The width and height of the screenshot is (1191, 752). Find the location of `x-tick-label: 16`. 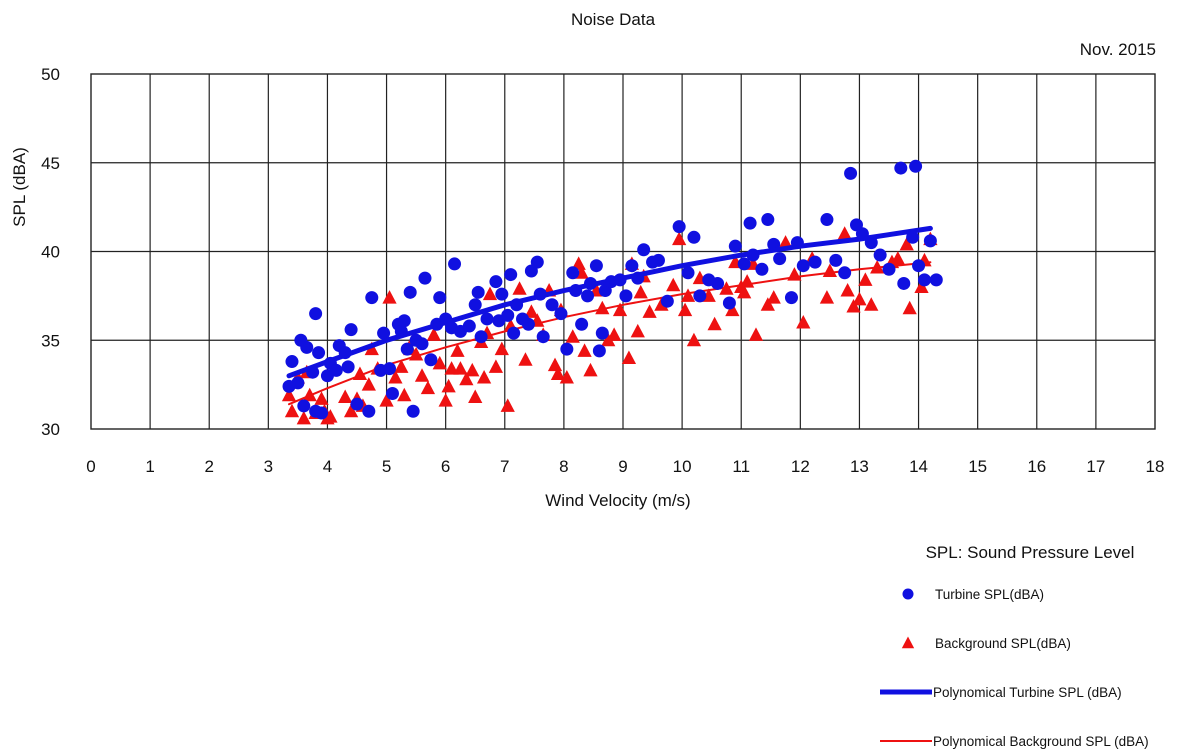

x-tick-label: 16 is located at coordinates (1036, 466).